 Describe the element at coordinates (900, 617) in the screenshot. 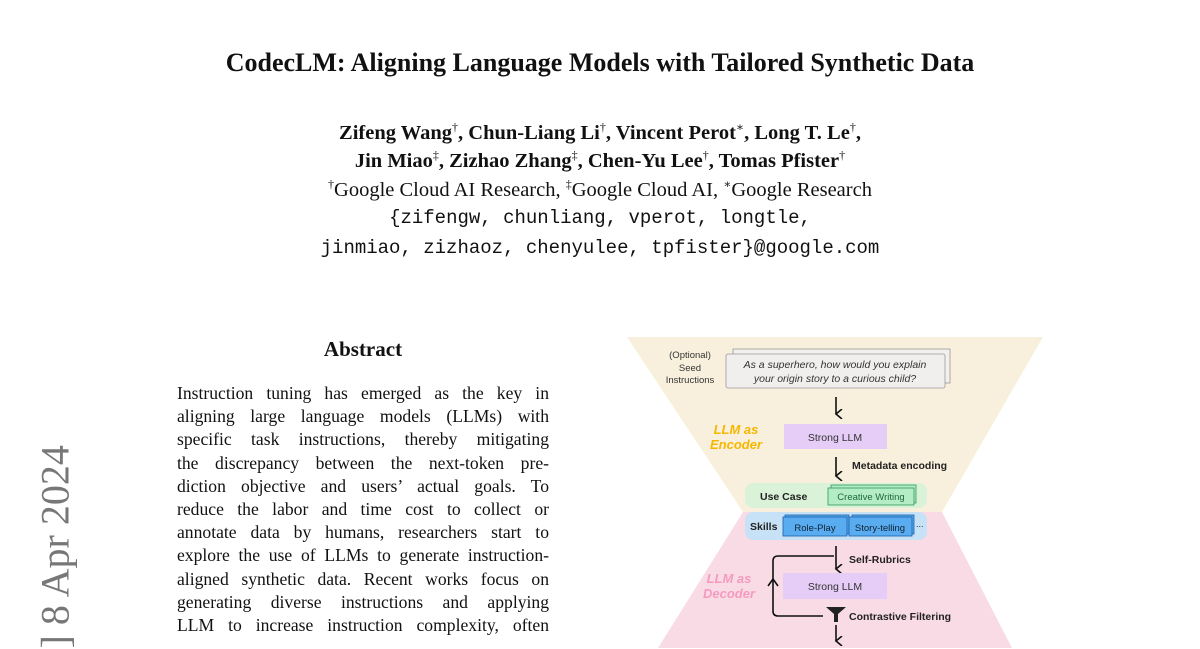

I see `contrastive-filtering-label: Contrastive Filtering` at that location.